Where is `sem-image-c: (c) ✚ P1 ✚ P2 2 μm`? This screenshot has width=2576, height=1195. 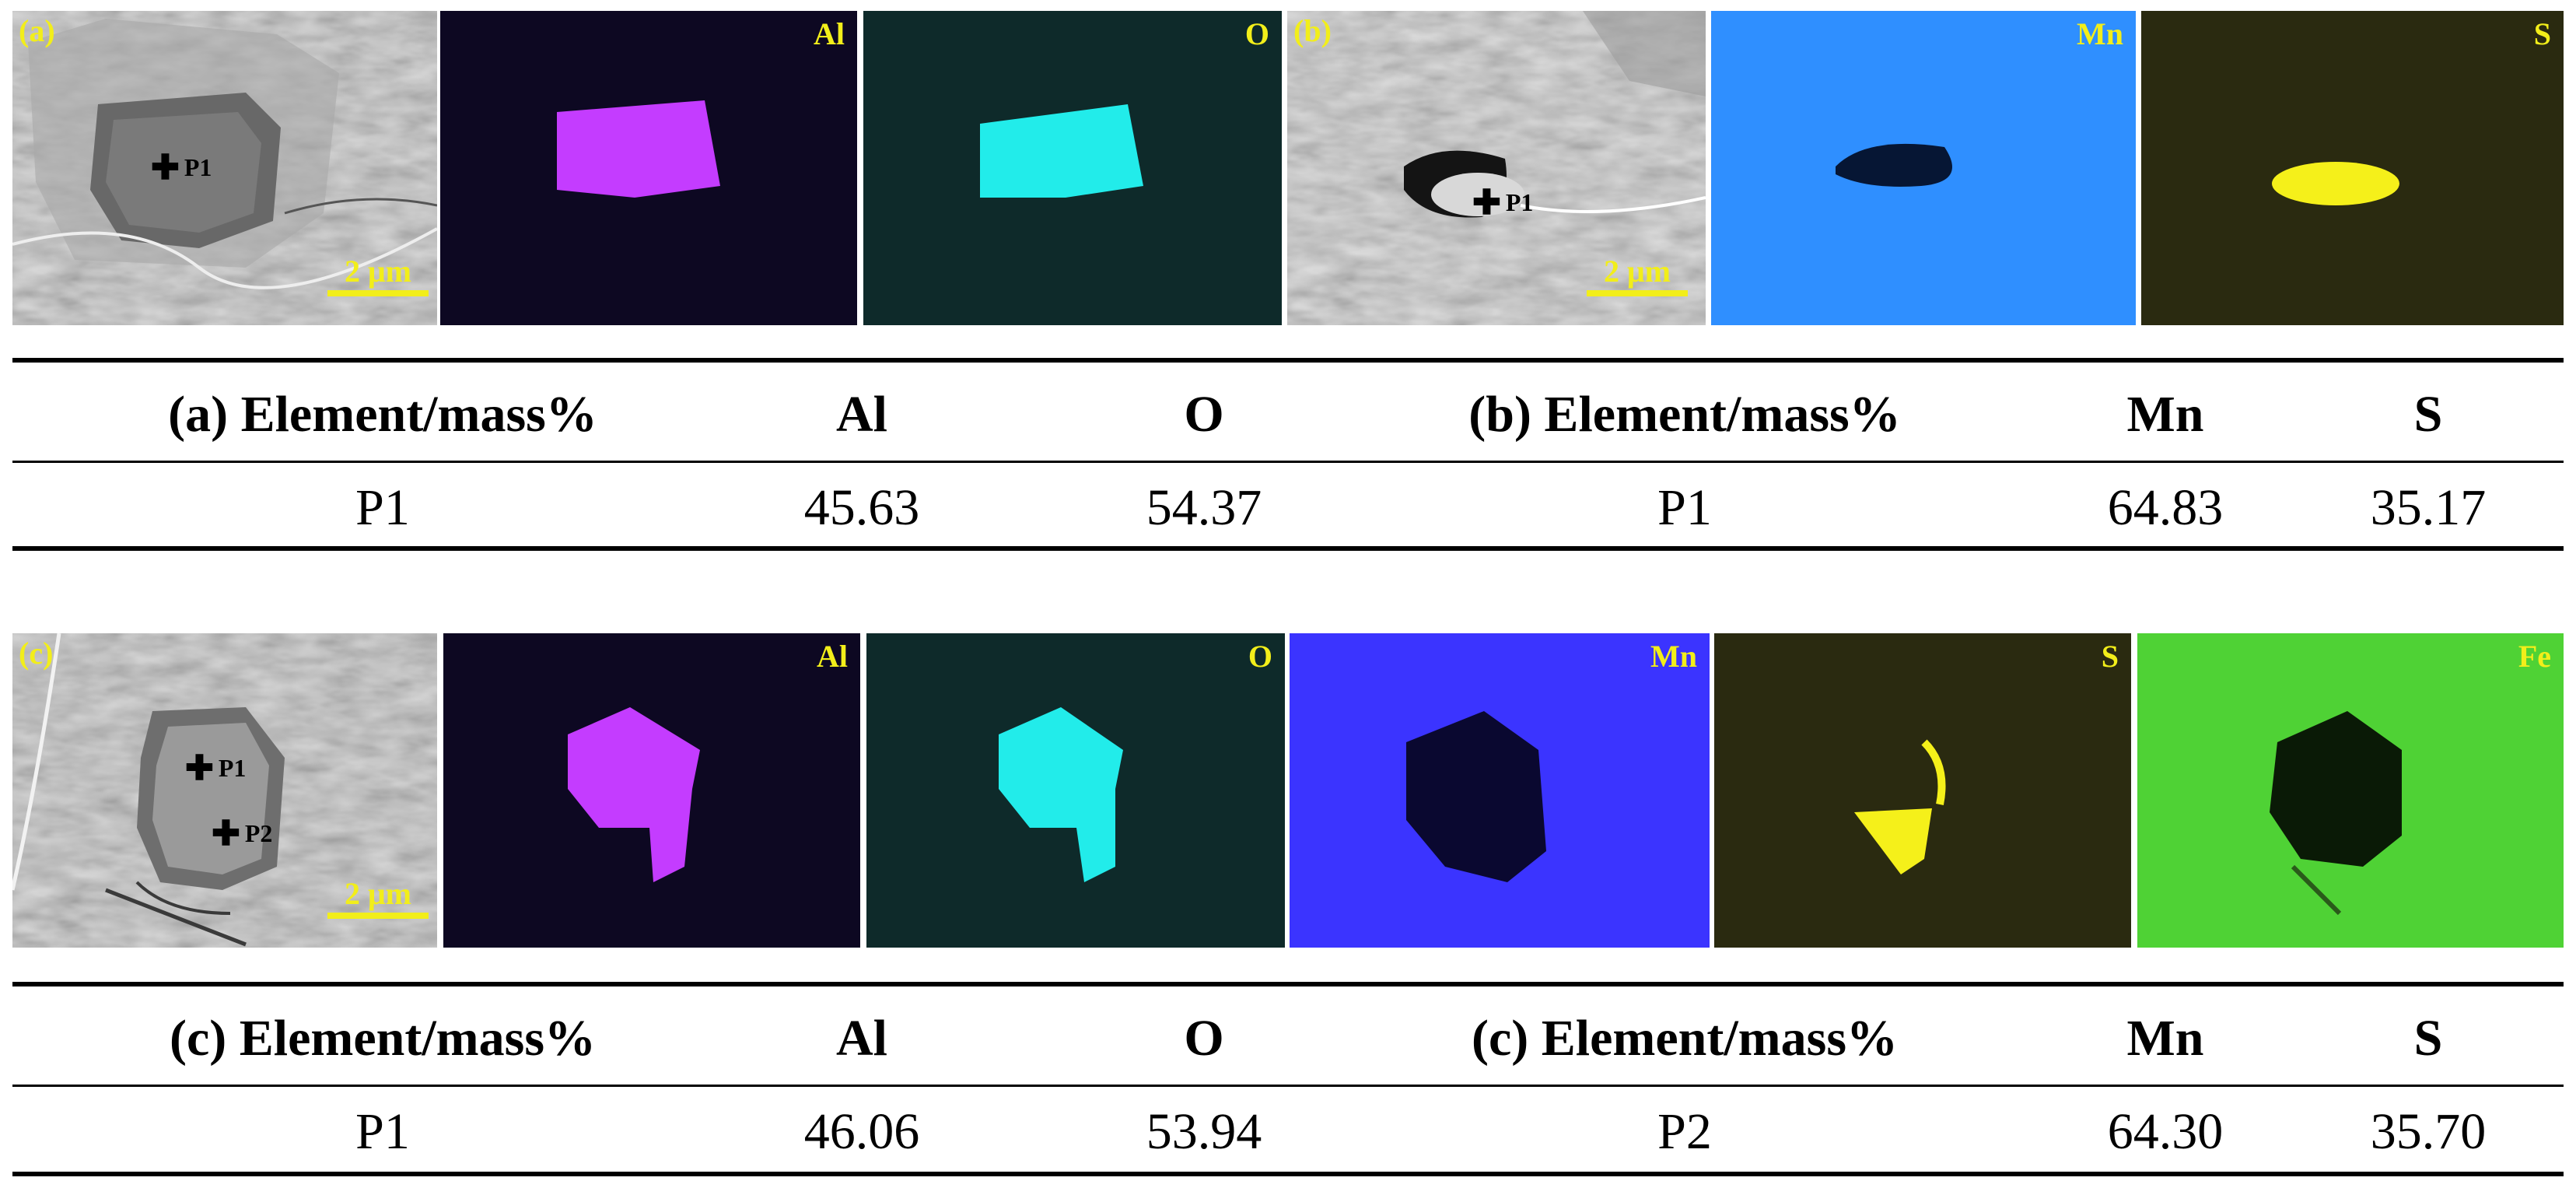
sem-image-c: (c) ✚ P1 ✚ P2 2 μm is located at coordinates (225, 790).